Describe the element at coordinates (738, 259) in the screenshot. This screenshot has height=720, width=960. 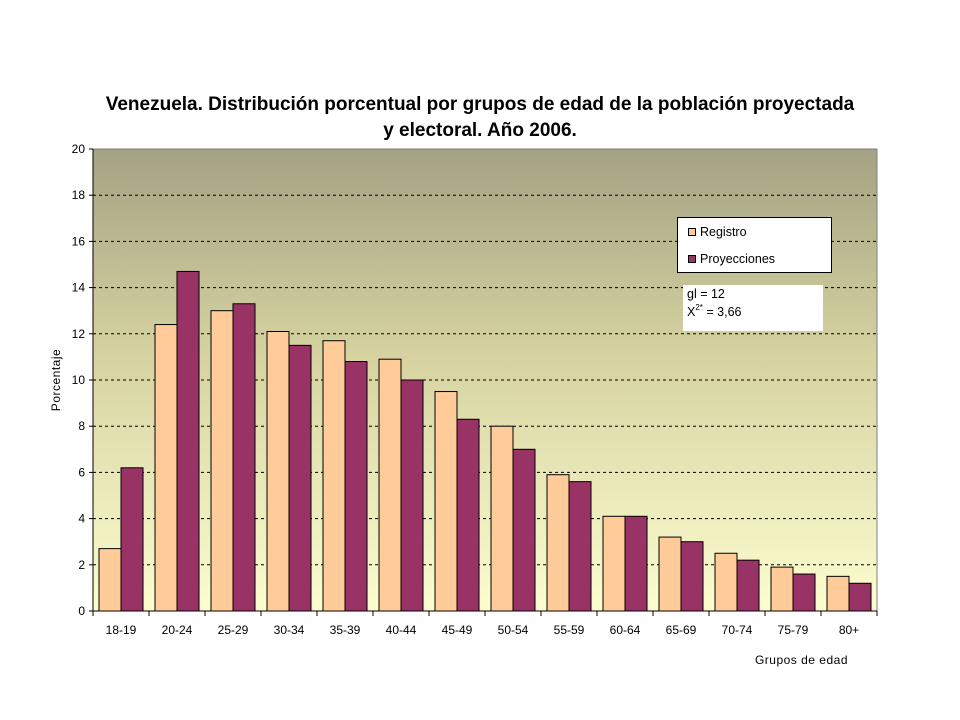
I see `legend-label-proyecciones: Proyecciones` at that location.